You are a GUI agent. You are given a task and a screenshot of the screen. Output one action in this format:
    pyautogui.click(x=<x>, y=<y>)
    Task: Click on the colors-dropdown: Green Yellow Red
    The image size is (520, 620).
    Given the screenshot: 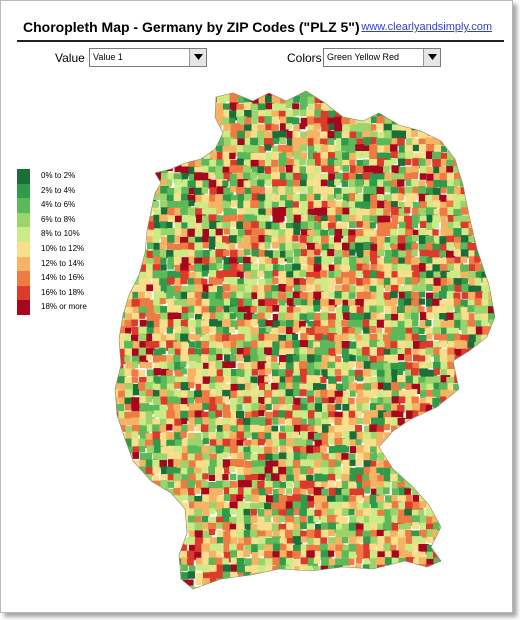 What is the action you would take?
    pyautogui.click(x=382, y=57)
    